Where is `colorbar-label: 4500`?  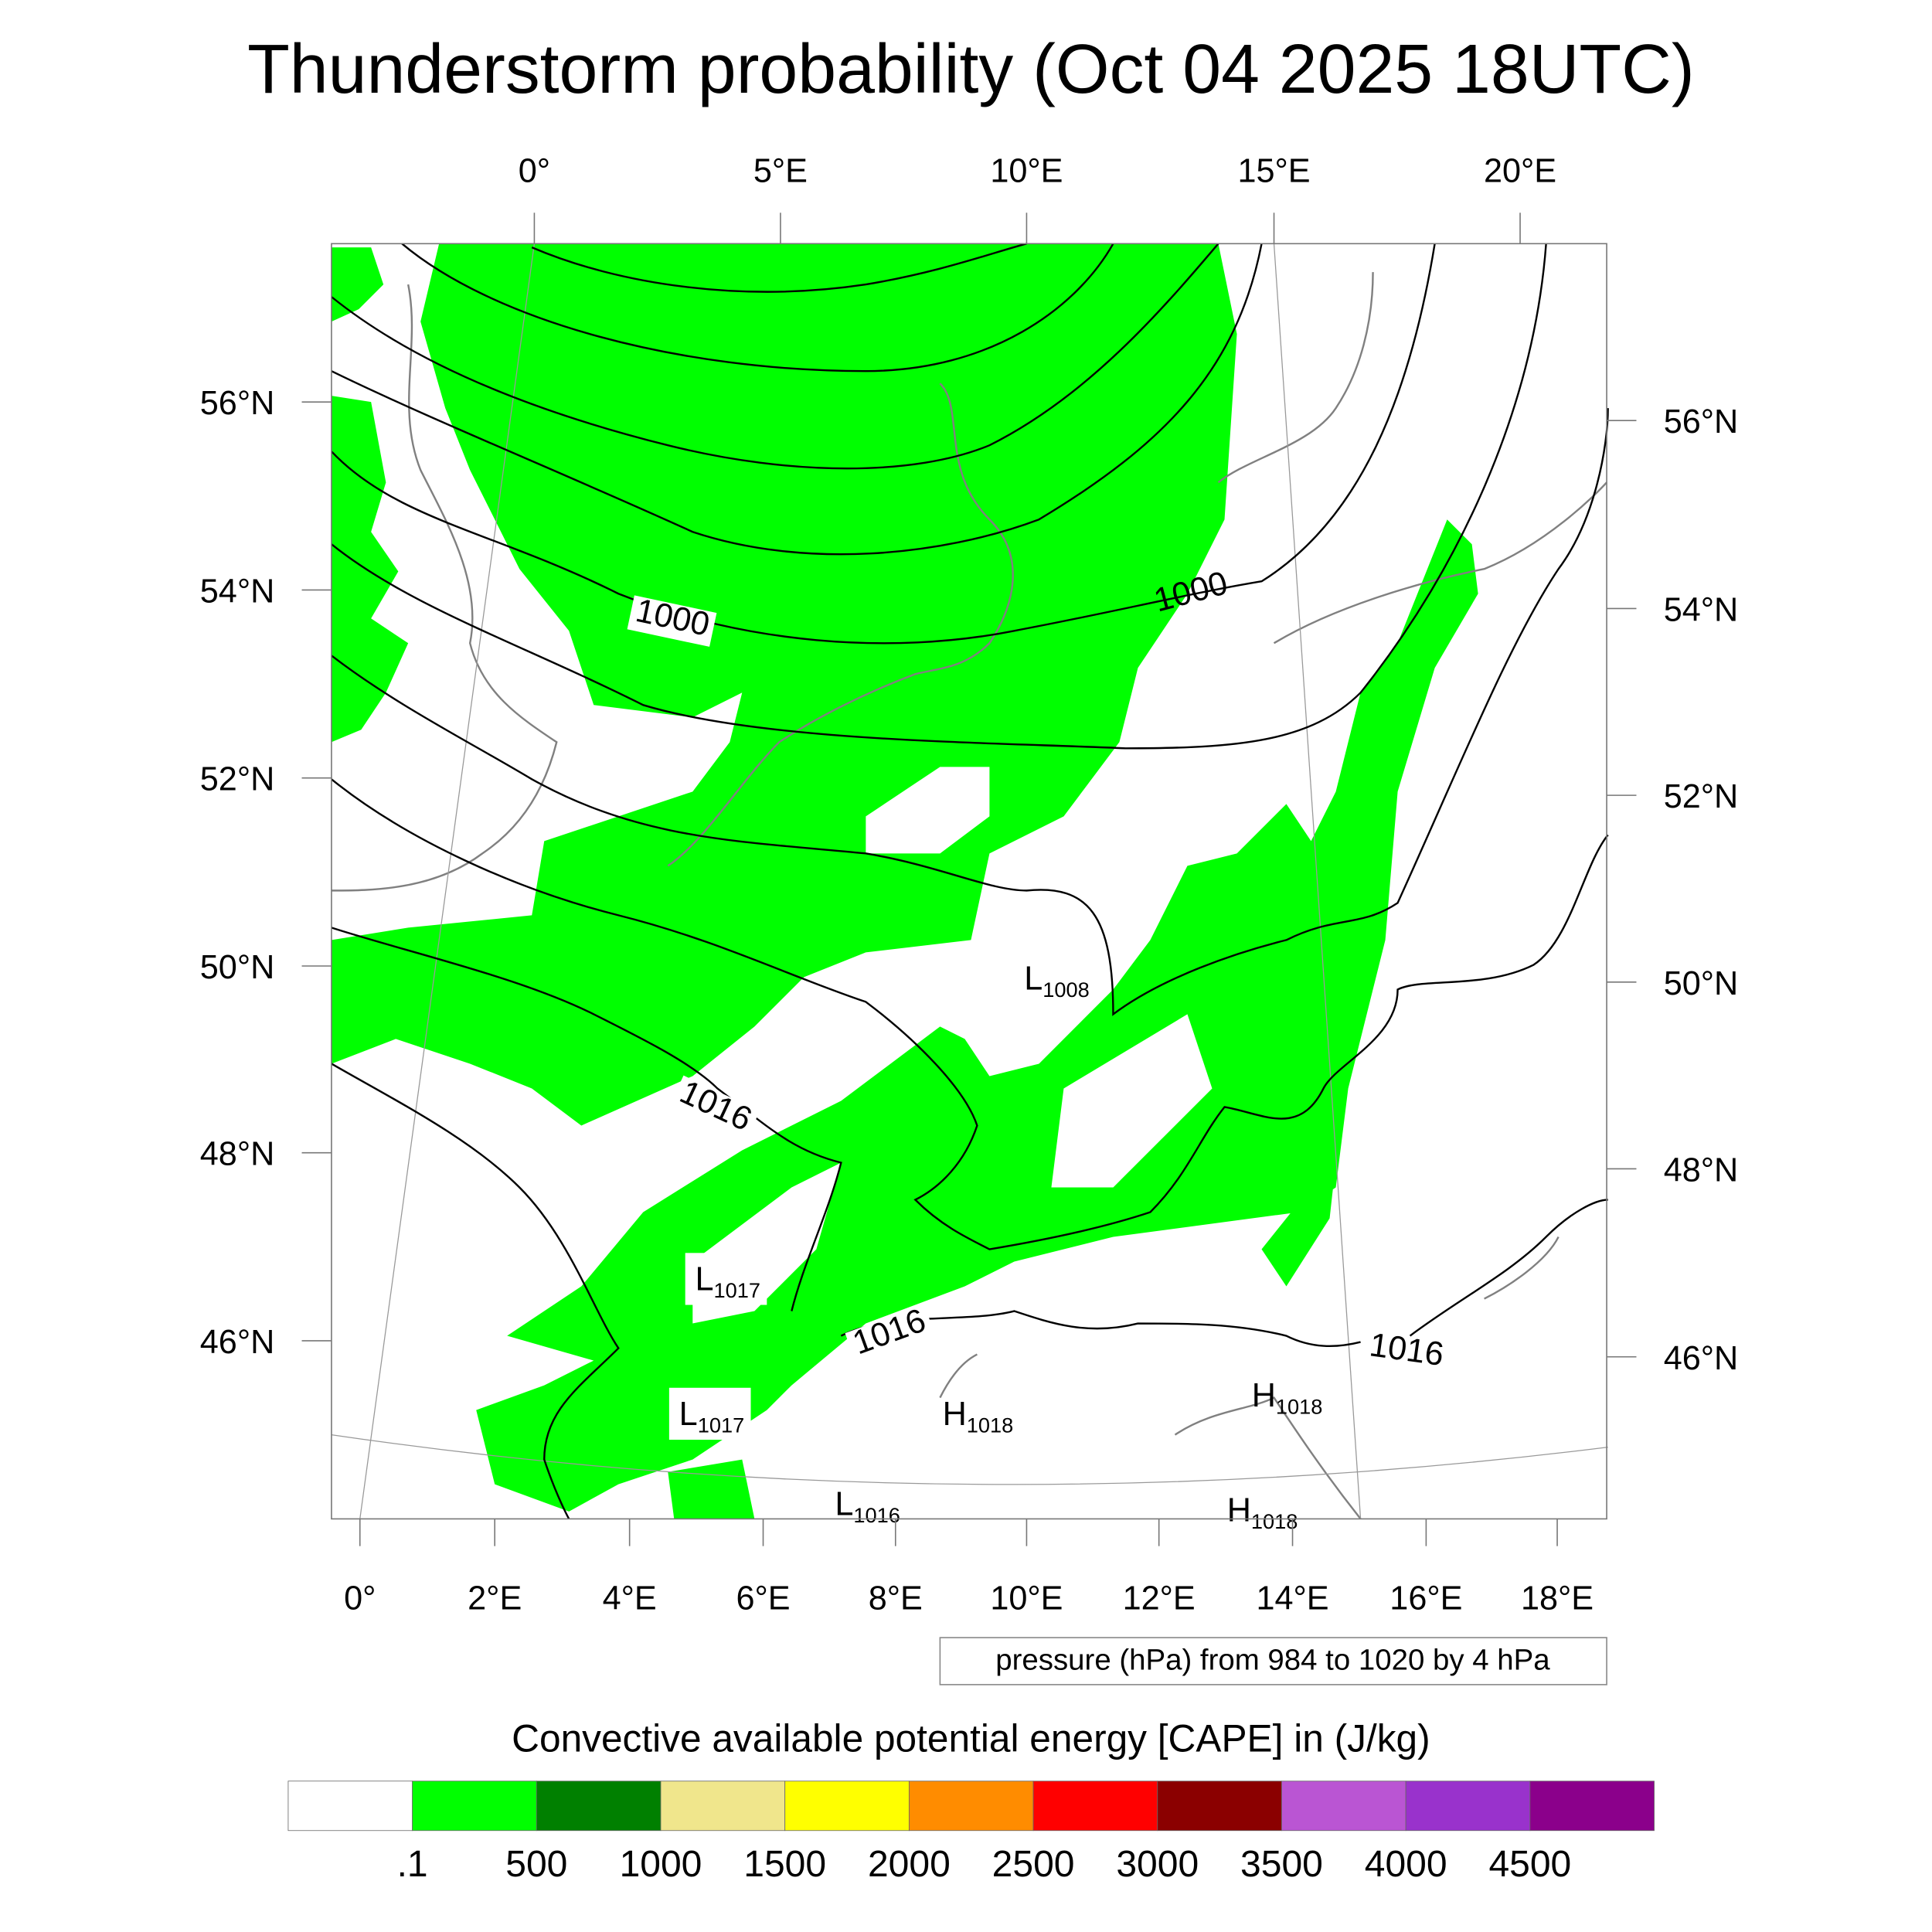
colorbar-label: 4500 is located at coordinates (1530, 1865).